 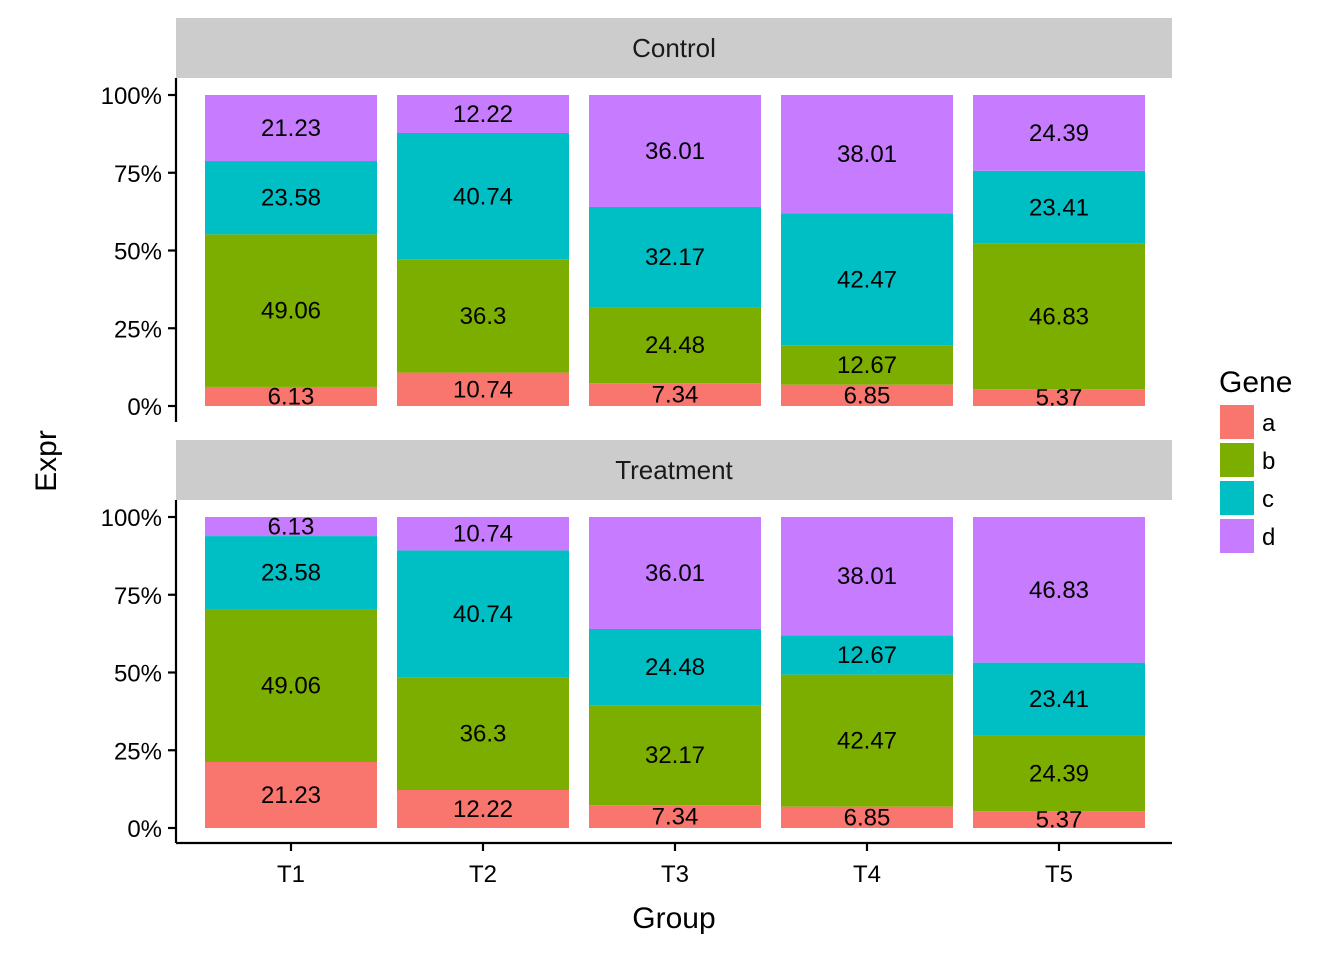 I want to click on bar-segment-t4-b, so click(x=867, y=365).